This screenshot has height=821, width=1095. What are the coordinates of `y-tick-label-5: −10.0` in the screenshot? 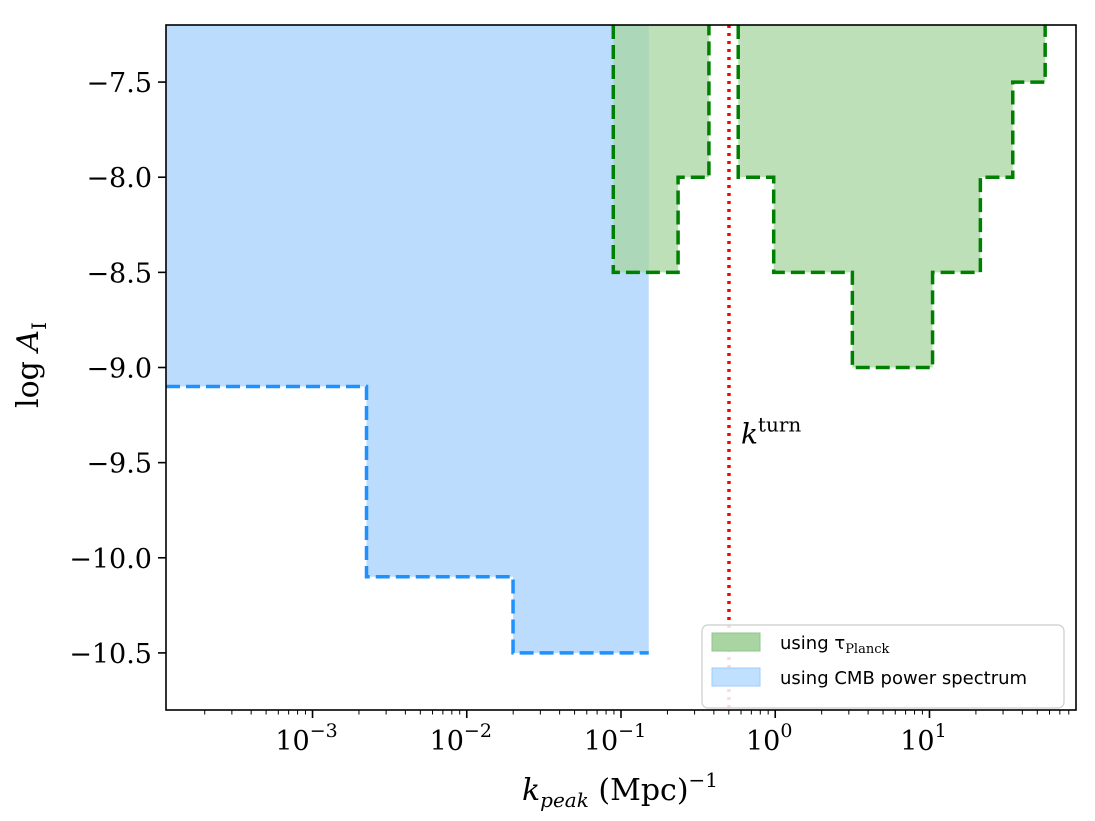 It's located at (110, 559).